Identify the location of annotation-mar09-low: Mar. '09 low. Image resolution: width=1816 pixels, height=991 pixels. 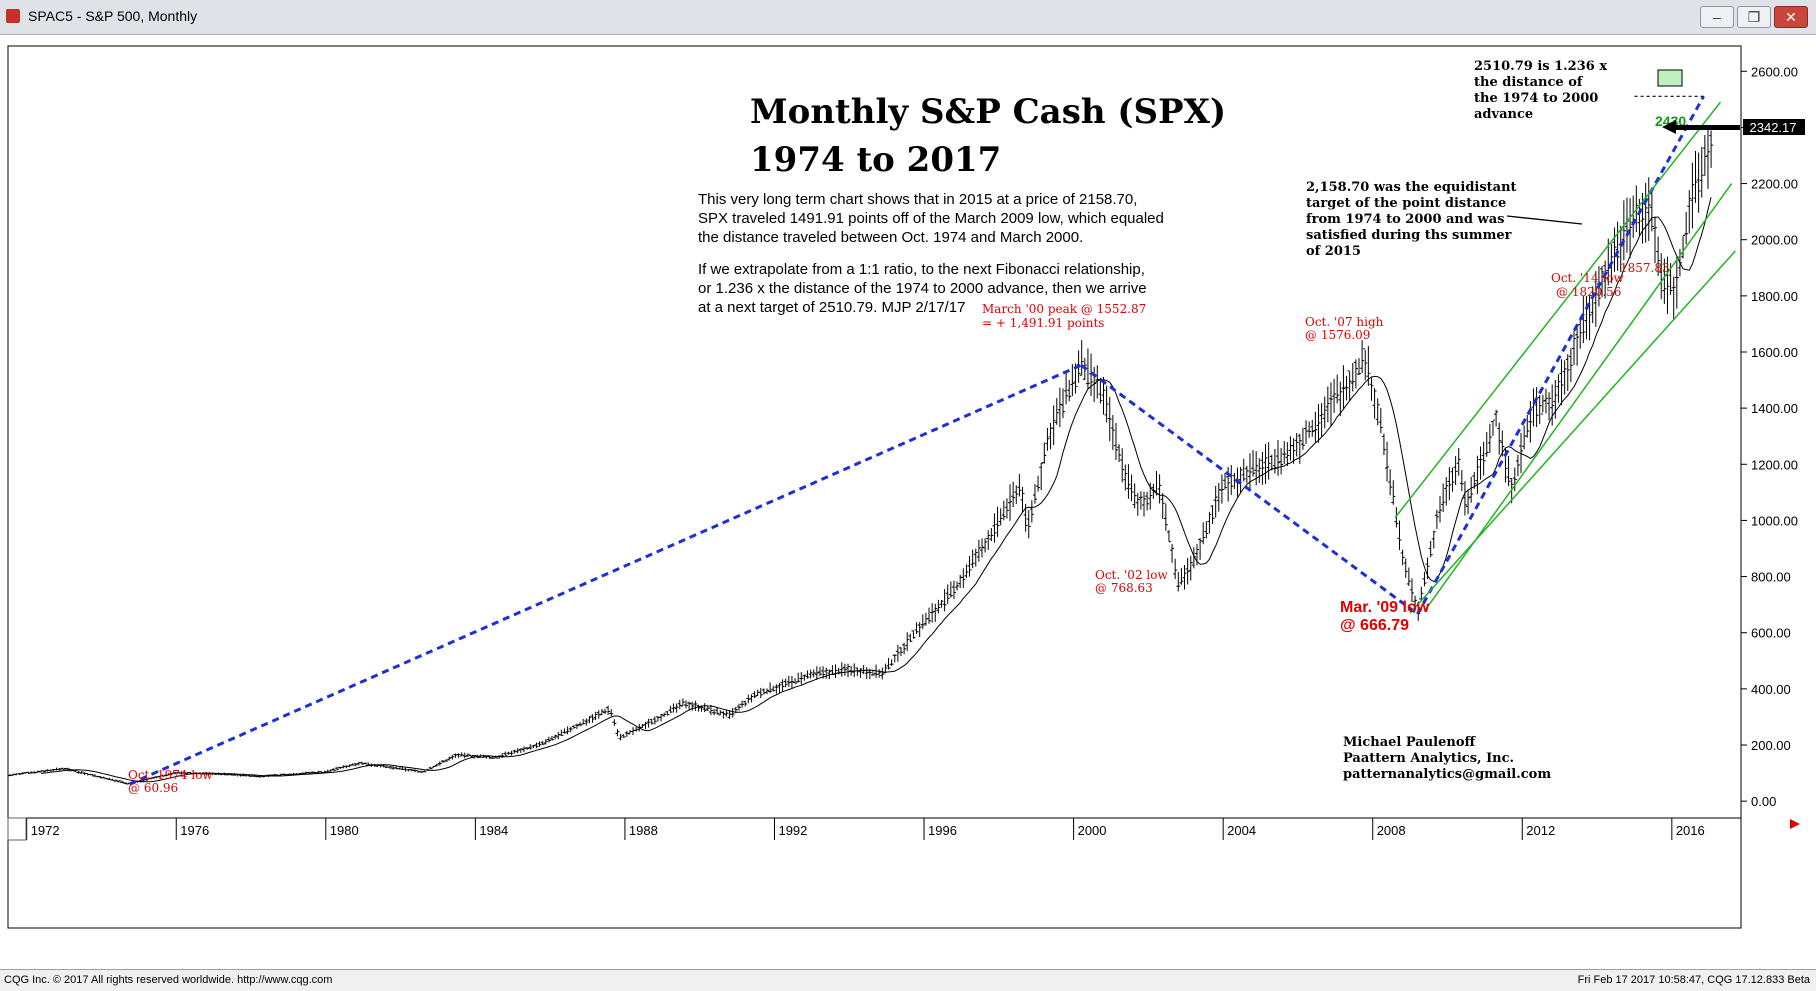
(1385, 607).